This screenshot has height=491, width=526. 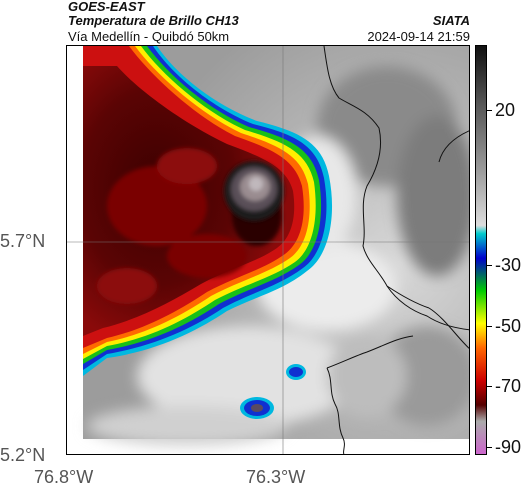 What do you see at coordinates (418, 36) in the screenshot?
I see `timestamp-label: 2024-09-14 21:59` at bounding box center [418, 36].